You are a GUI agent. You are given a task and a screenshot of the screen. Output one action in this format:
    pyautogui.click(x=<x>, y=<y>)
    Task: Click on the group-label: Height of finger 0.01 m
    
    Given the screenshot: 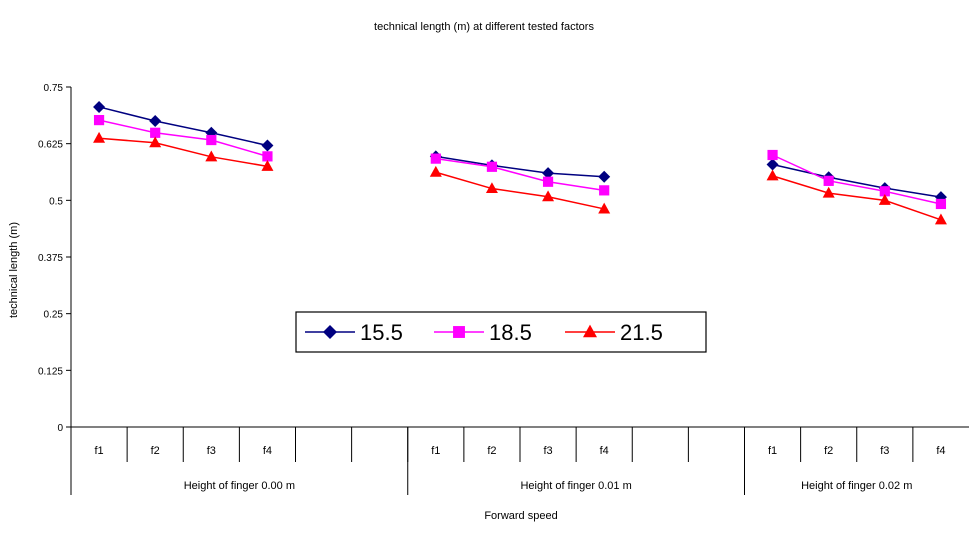 What is the action you would take?
    pyautogui.click(x=575, y=486)
    